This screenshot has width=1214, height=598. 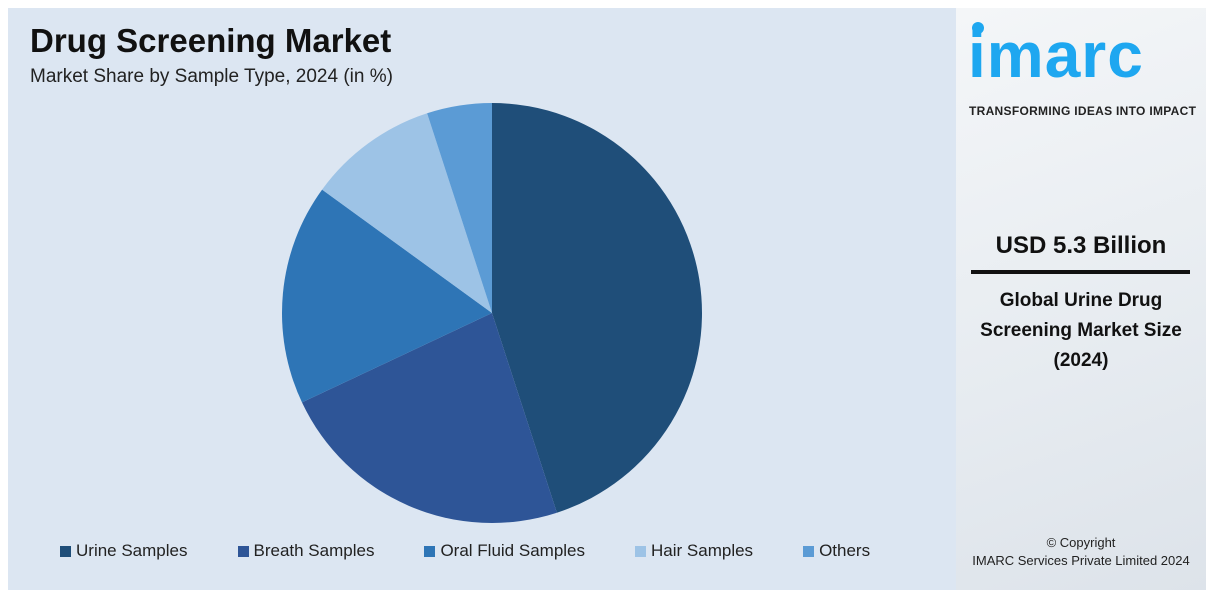 I want to click on legend-label: Breath Samples, so click(x=314, y=550).